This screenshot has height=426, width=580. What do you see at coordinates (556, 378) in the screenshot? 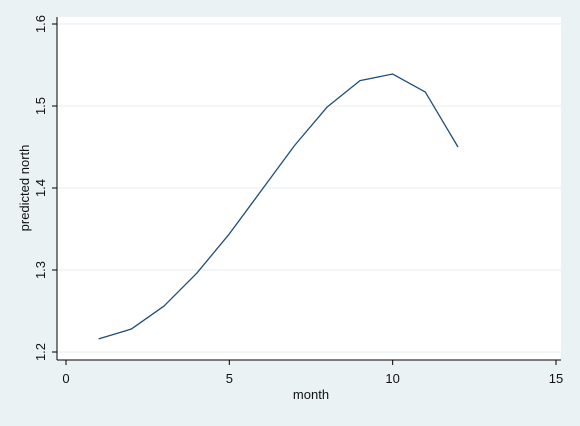
I see `x-tick-label-3: 15` at bounding box center [556, 378].